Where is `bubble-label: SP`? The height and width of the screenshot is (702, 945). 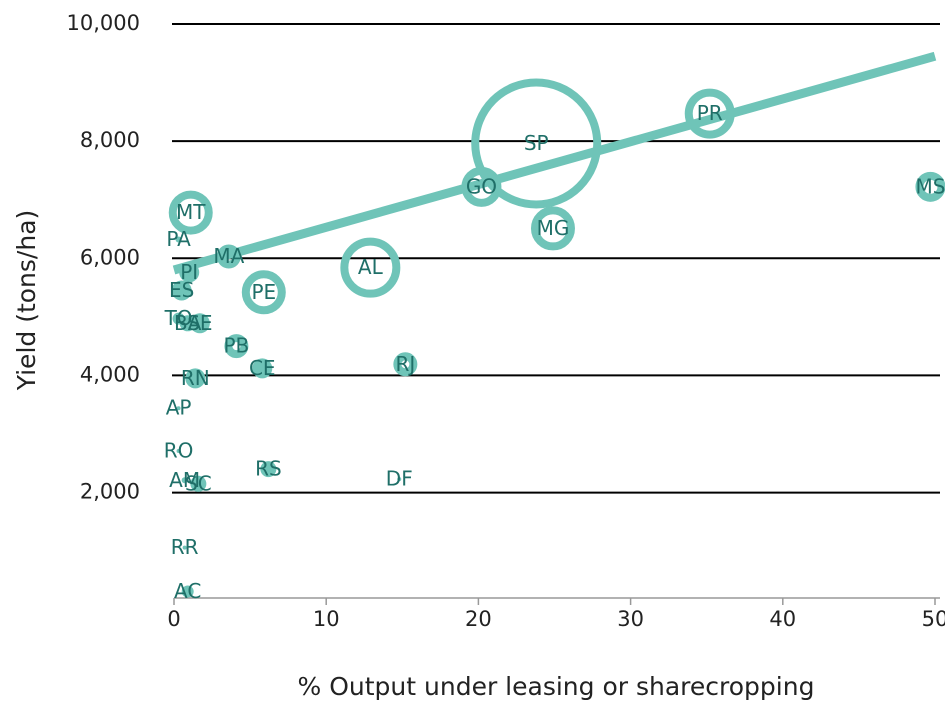
bubble-label: SP is located at coordinates (536, 143).